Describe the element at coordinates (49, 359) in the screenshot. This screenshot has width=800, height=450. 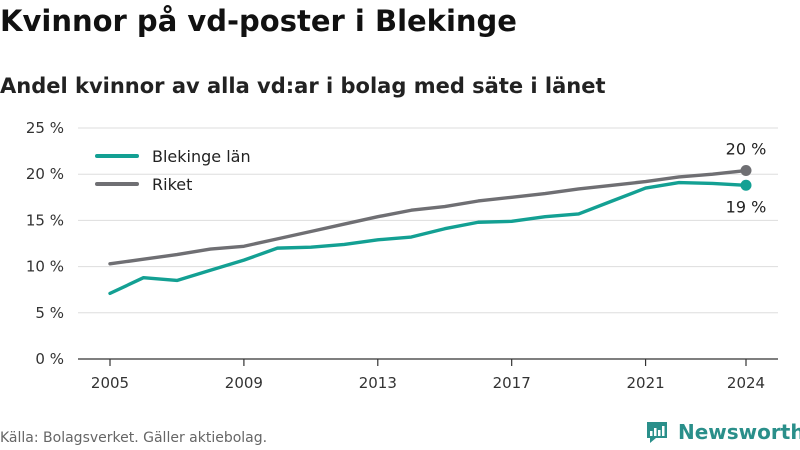
I see `y-tick-label: 0 %` at that location.